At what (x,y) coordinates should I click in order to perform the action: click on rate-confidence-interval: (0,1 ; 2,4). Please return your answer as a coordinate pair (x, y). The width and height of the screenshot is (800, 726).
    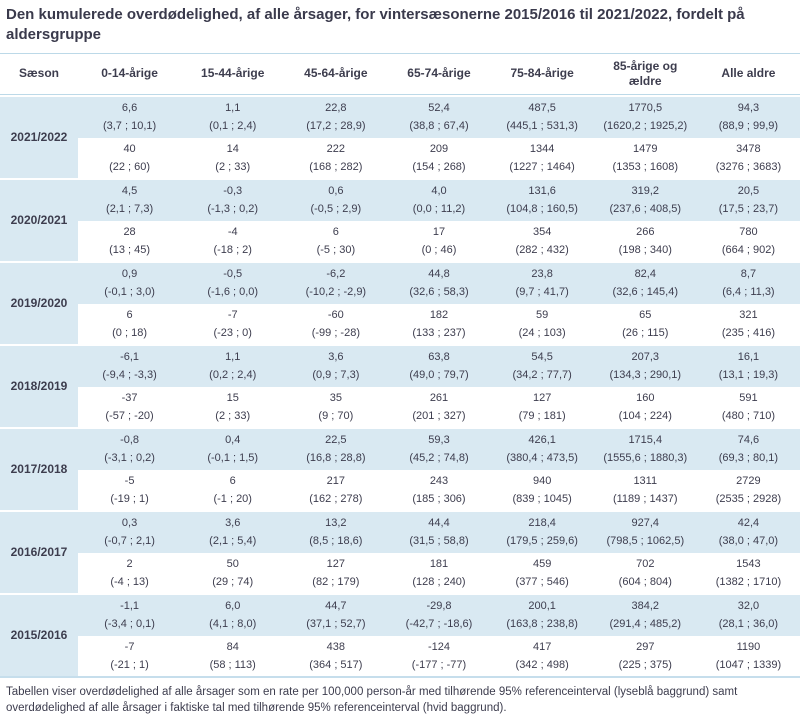
    Looking at the image, I should click on (233, 126).